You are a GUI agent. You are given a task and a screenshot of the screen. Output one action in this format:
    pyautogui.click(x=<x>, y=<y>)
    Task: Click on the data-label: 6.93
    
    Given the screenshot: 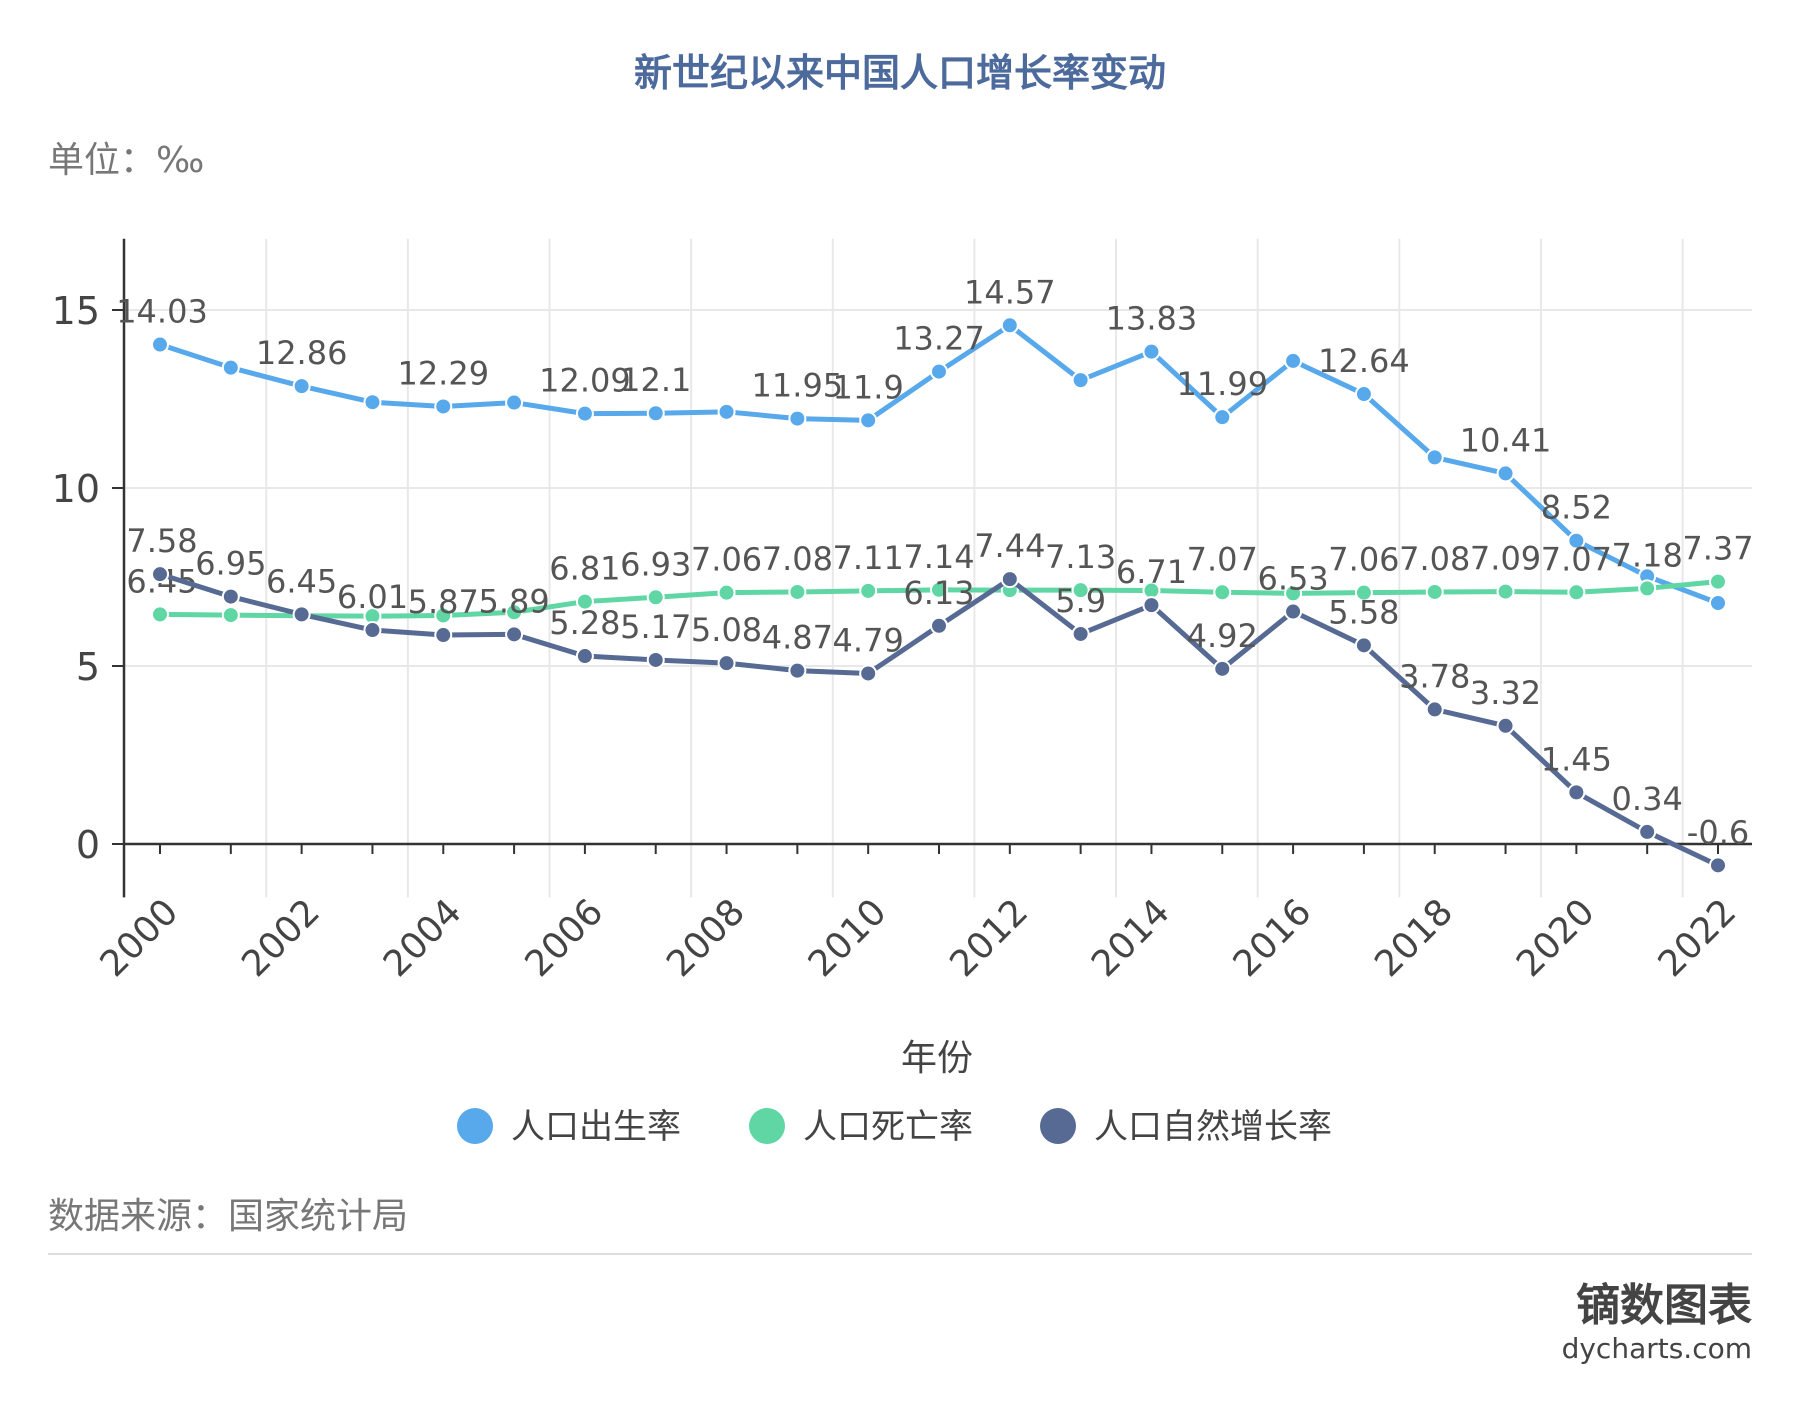 What is the action you would take?
    pyautogui.click(x=655, y=564)
    